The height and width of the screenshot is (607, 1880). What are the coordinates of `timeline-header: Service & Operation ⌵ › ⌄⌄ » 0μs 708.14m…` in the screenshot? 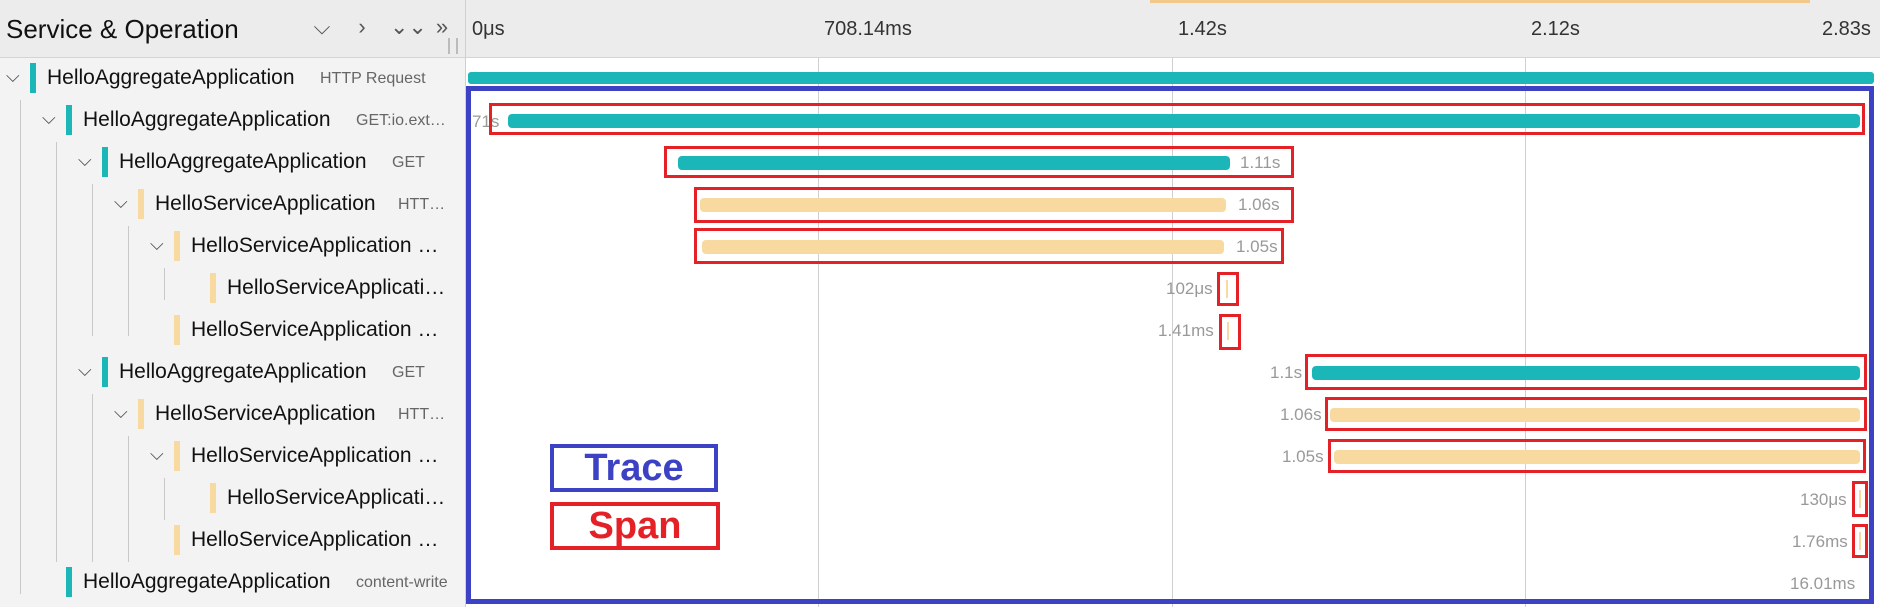 It's located at (940, 29).